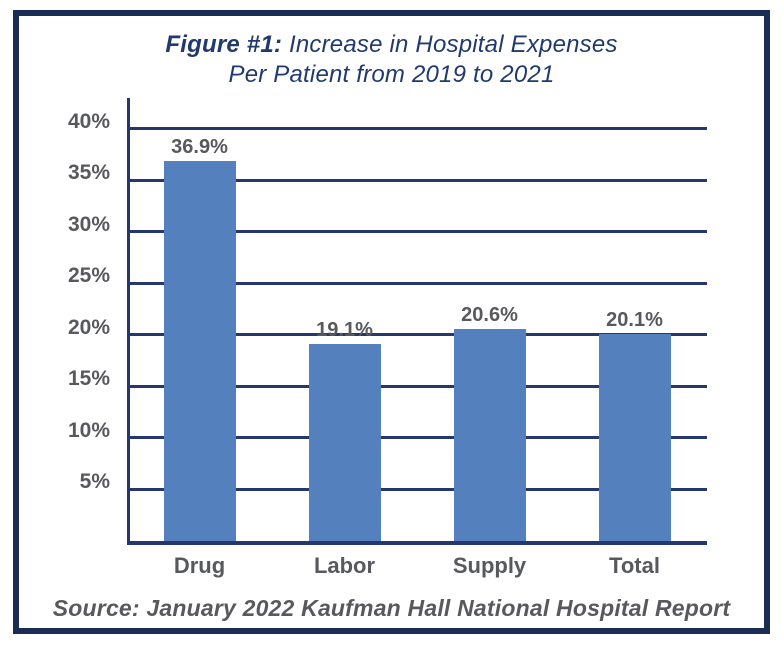  I want to click on bar-total, so click(634, 439).